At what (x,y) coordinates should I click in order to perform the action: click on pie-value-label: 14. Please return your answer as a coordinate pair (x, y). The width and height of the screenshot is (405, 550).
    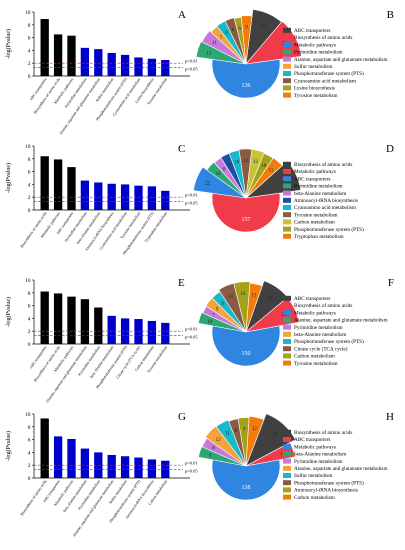
    Looking at the image, I should click on (231, 297).